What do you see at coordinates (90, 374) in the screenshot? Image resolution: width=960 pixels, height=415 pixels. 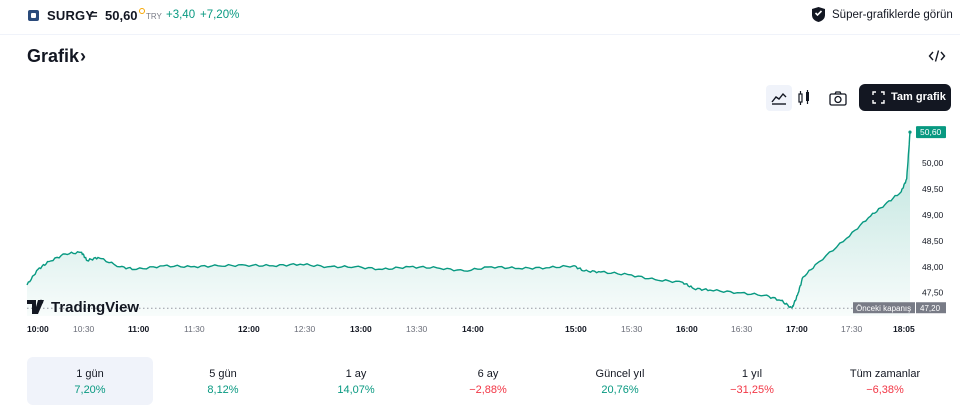 I see `period-label: 1 gün` at bounding box center [90, 374].